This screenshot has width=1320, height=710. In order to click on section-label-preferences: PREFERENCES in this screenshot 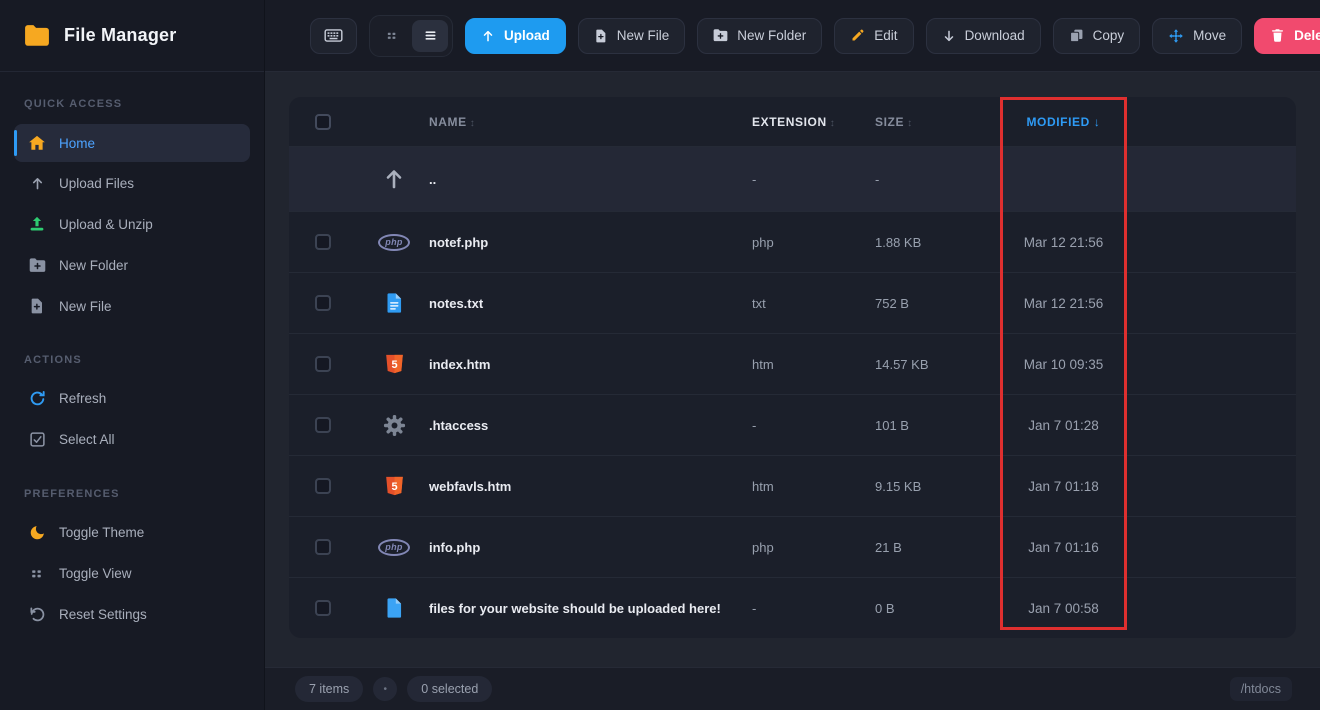, I will do `click(72, 494)`.